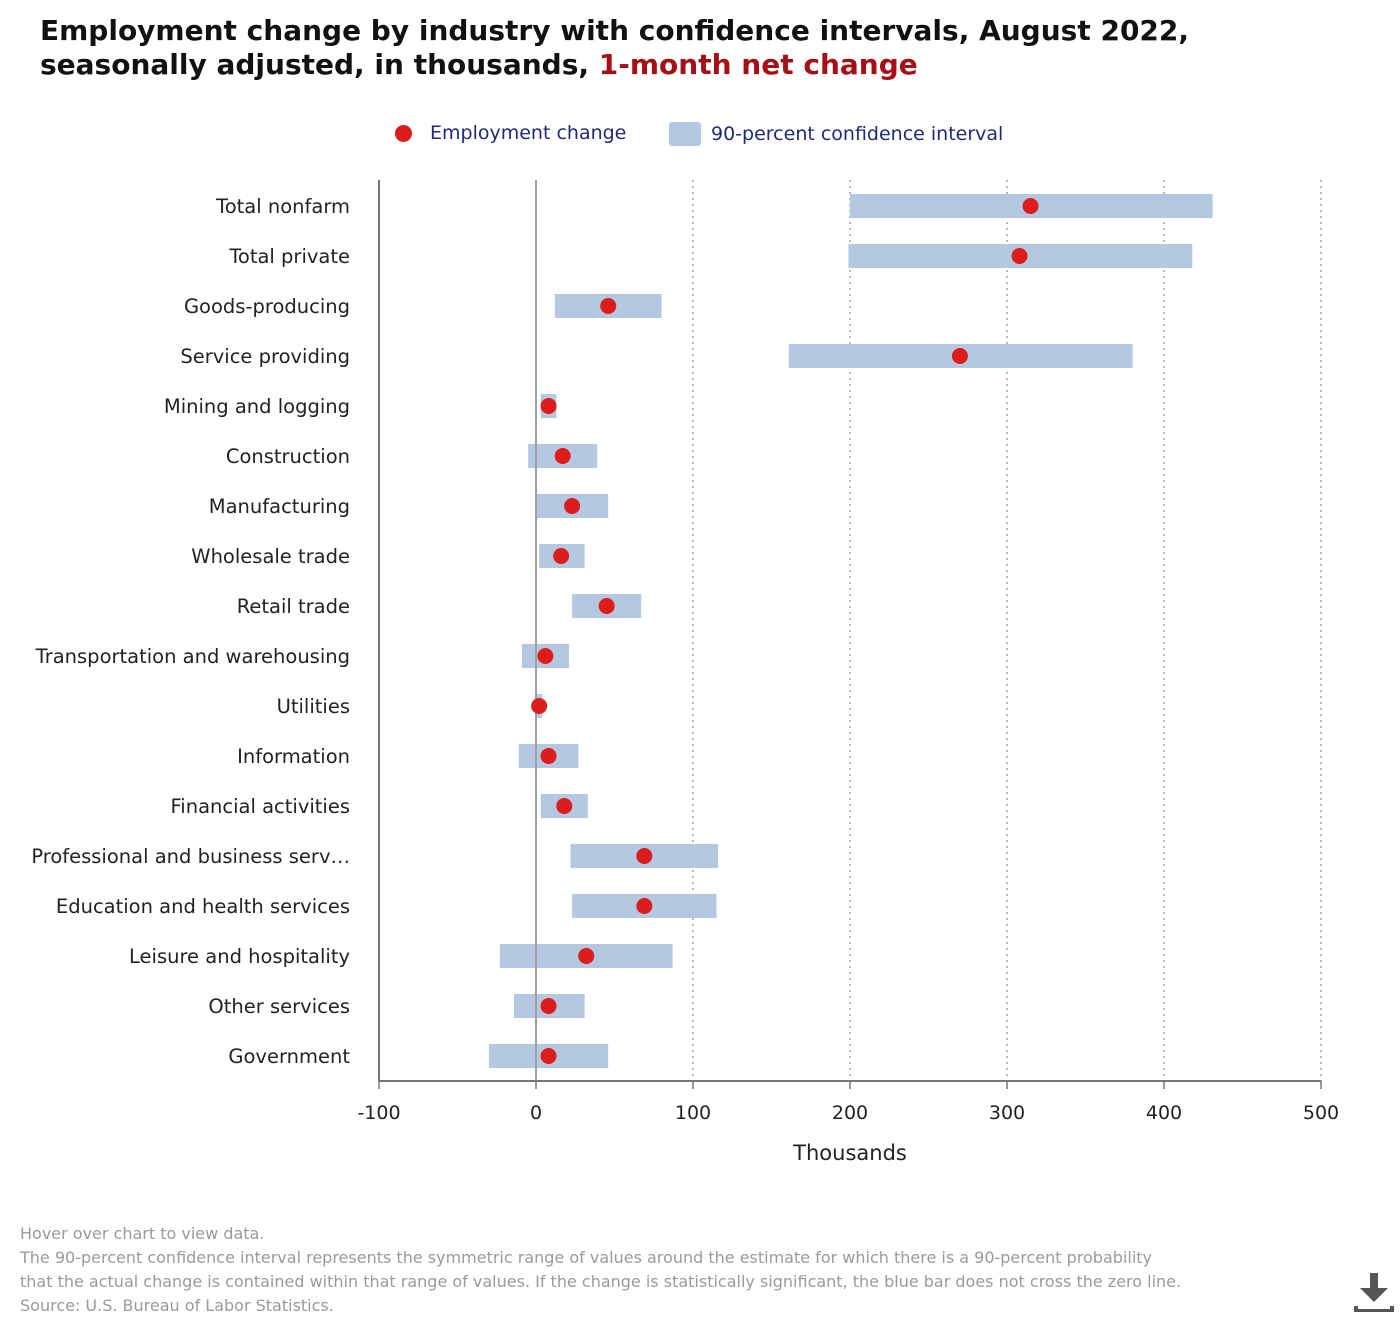 This screenshot has width=1400, height=1320. Describe the element at coordinates (265, 356) in the screenshot. I see `category-label: Service providing` at that location.